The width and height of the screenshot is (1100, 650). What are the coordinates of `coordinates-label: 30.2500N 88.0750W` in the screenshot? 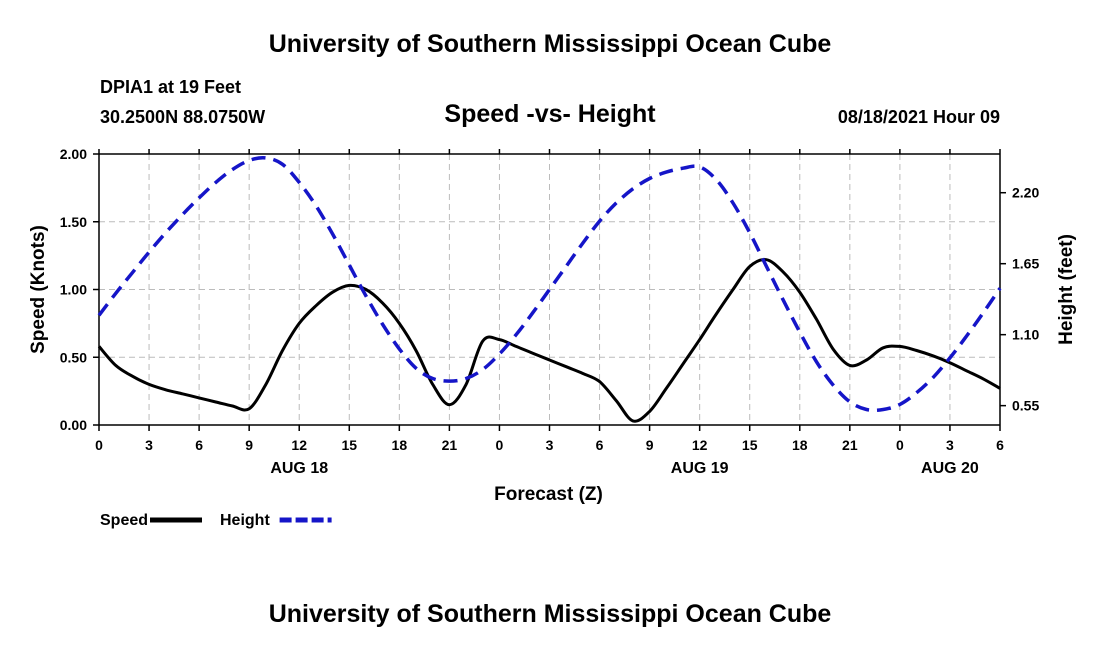 It's located at (183, 117).